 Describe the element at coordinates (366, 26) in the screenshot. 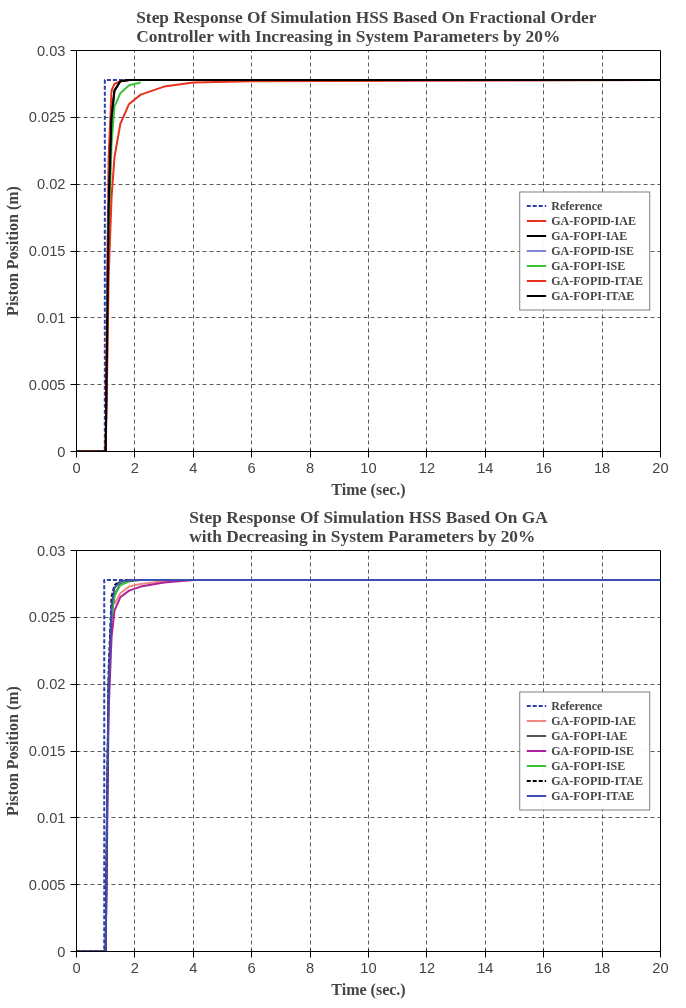

I see `chart-title: Step Response Of Simulation HSS Based On Fractional Order Controller with Increasing in System Parameters by 20%` at that location.